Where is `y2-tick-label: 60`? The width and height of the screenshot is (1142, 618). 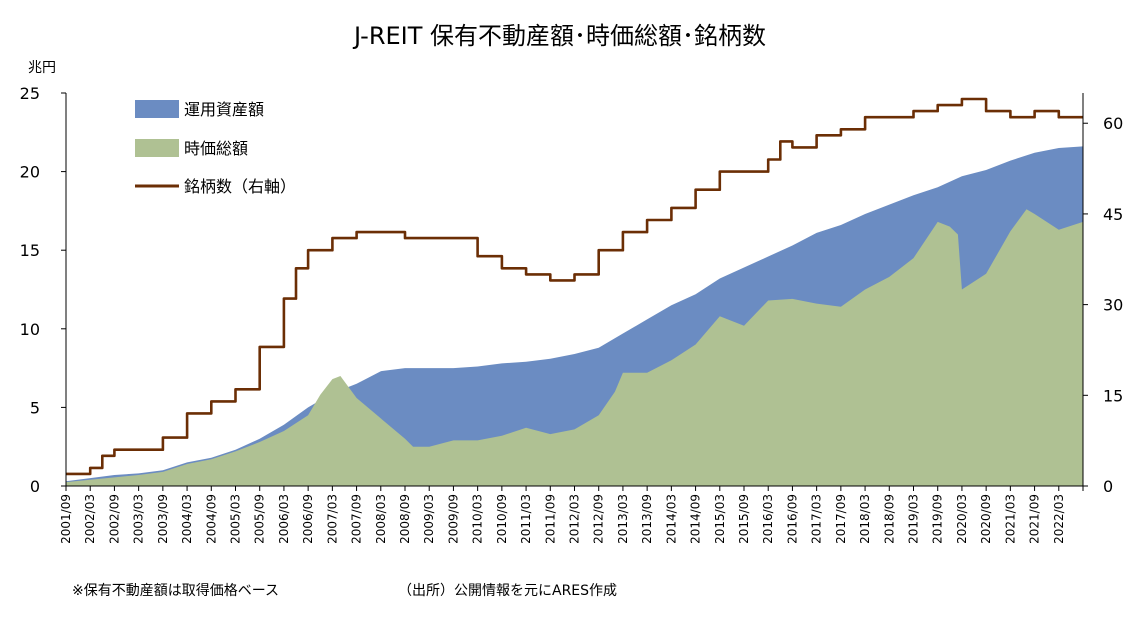 y2-tick-label: 60 is located at coordinates (1113, 123).